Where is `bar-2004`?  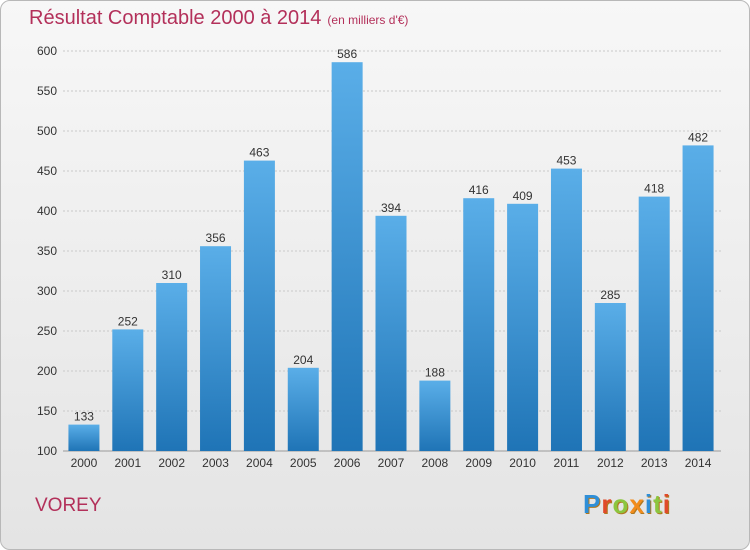 bar-2004 is located at coordinates (259, 305).